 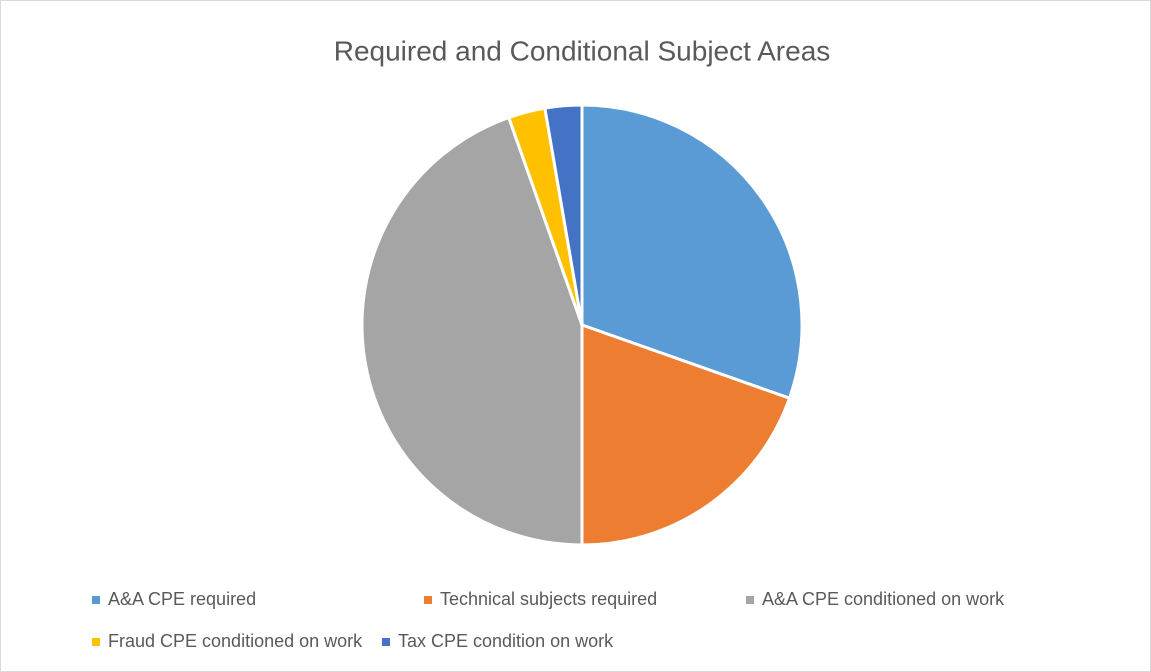 What do you see at coordinates (235, 641) in the screenshot?
I see `legend-label: Fraud CPE conditioned on work` at bounding box center [235, 641].